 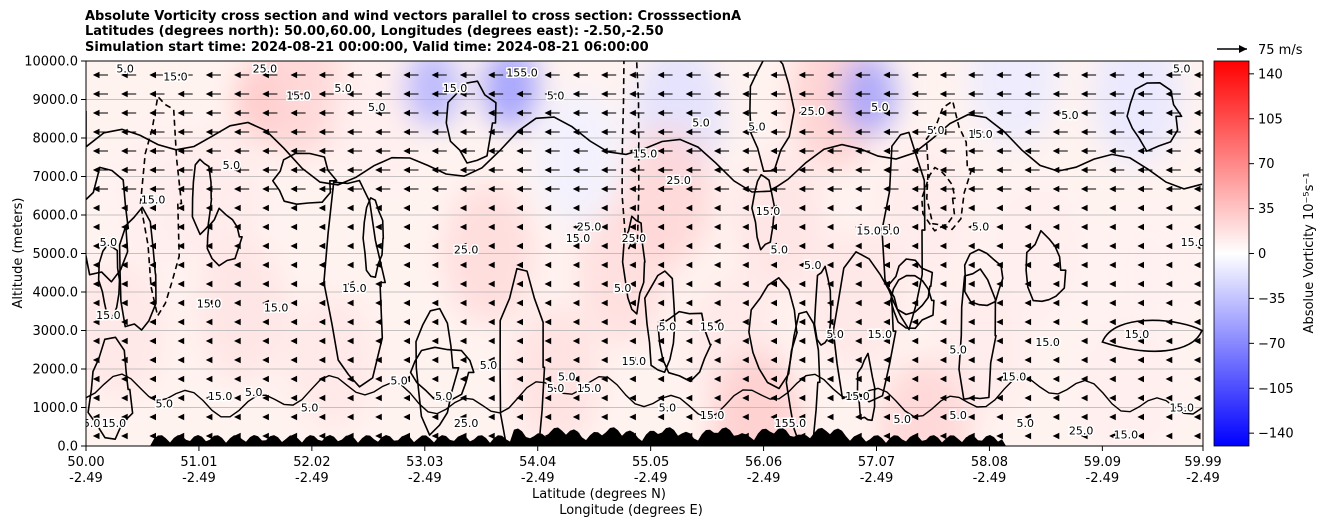 What do you see at coordinates (18, 253) in the screenshot?
I see `y-axis-label: Altitude (meters)` at bounding box center [18, 253].